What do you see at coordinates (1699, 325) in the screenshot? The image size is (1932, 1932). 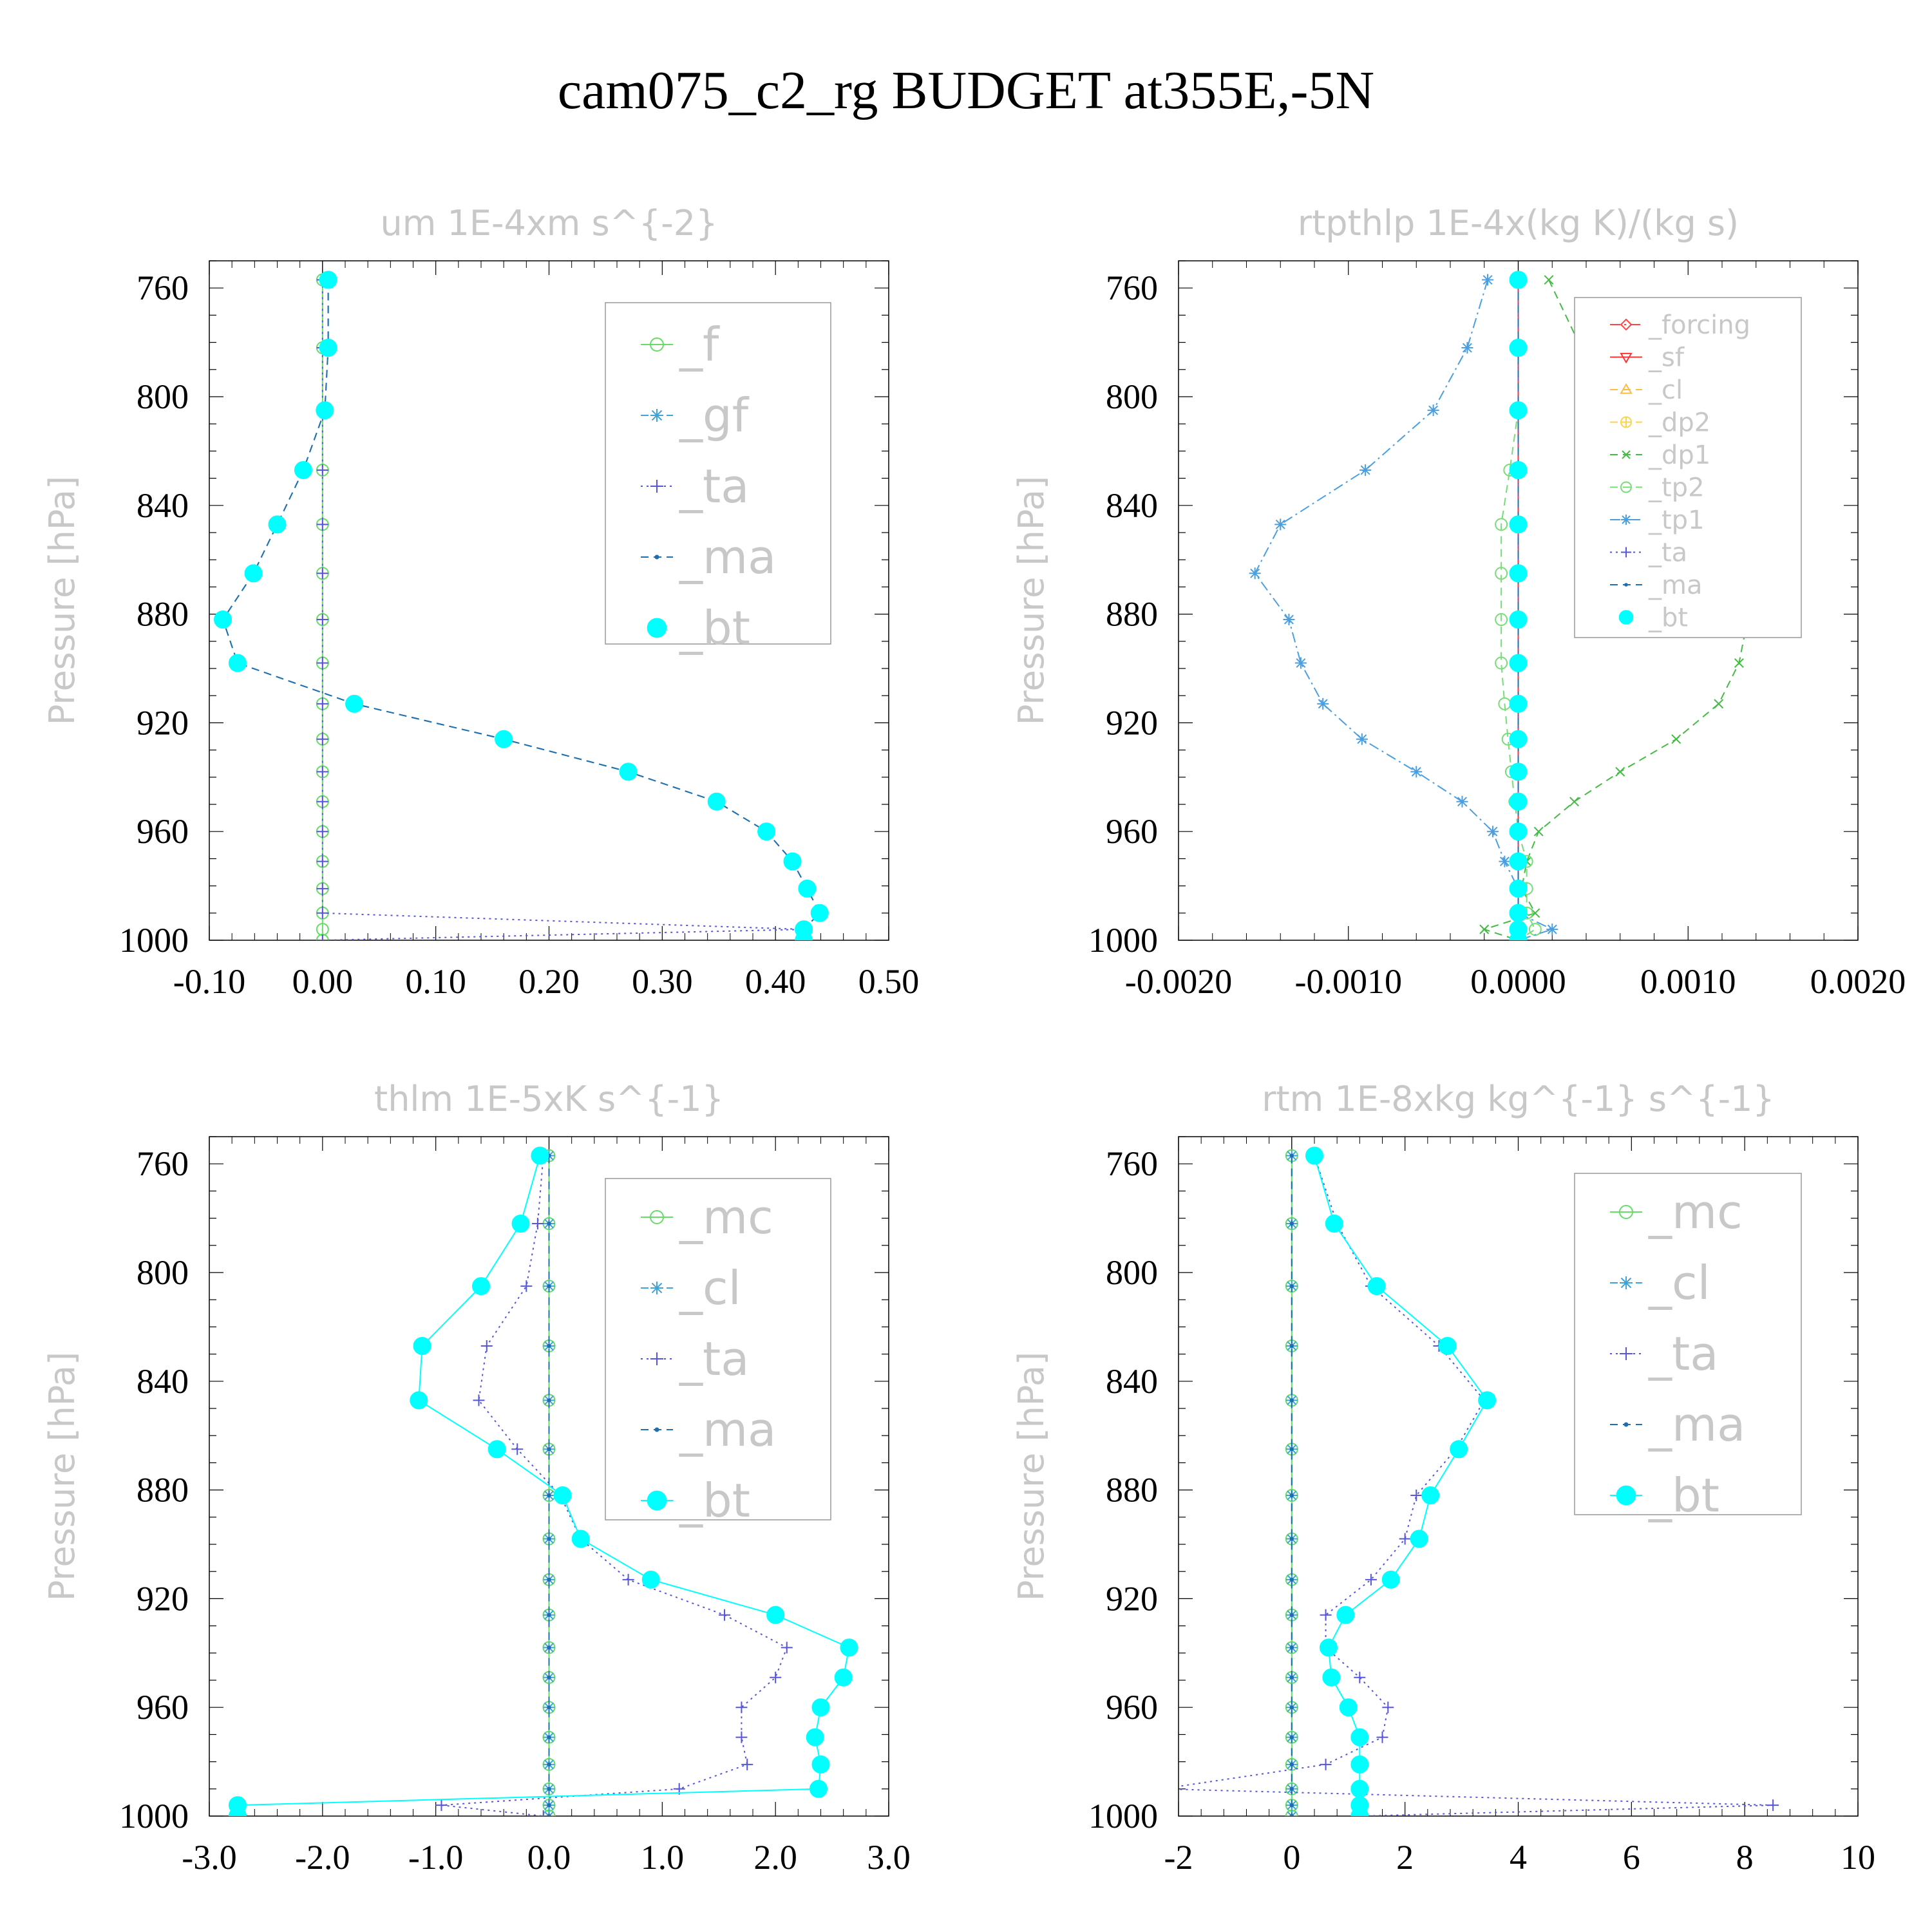 I see `legend-label: _forcing` at bounding box center [1699, 325].